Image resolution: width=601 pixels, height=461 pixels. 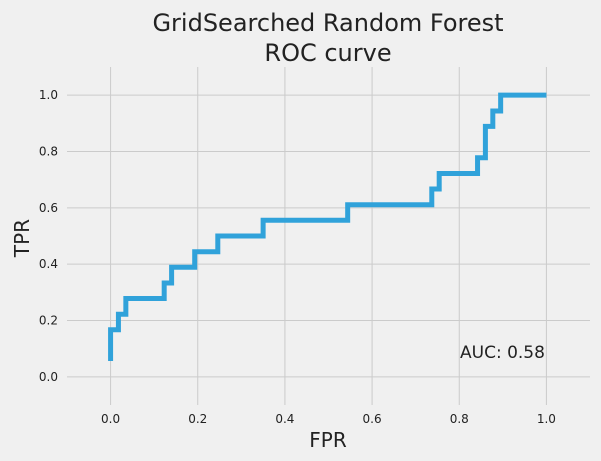 I want to click on x-tick-label: 0.4, so click(x=284, y=419).